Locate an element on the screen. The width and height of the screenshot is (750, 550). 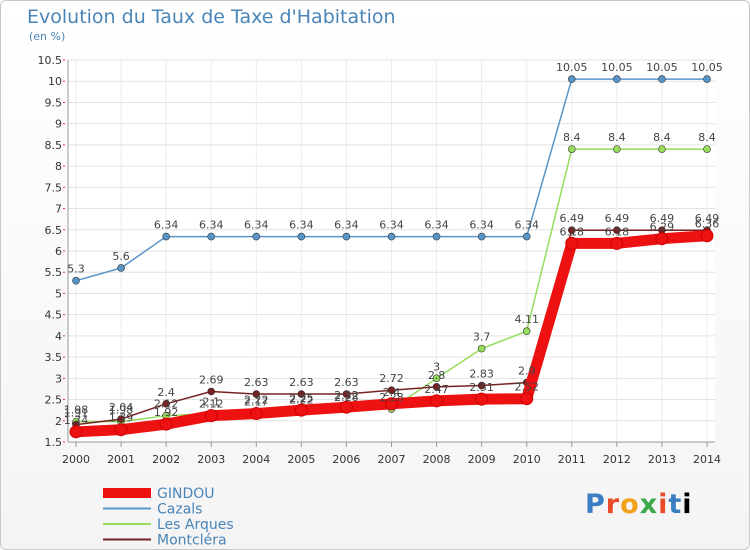
x-tick-label: 2001 is located at coordinates (121, 459).